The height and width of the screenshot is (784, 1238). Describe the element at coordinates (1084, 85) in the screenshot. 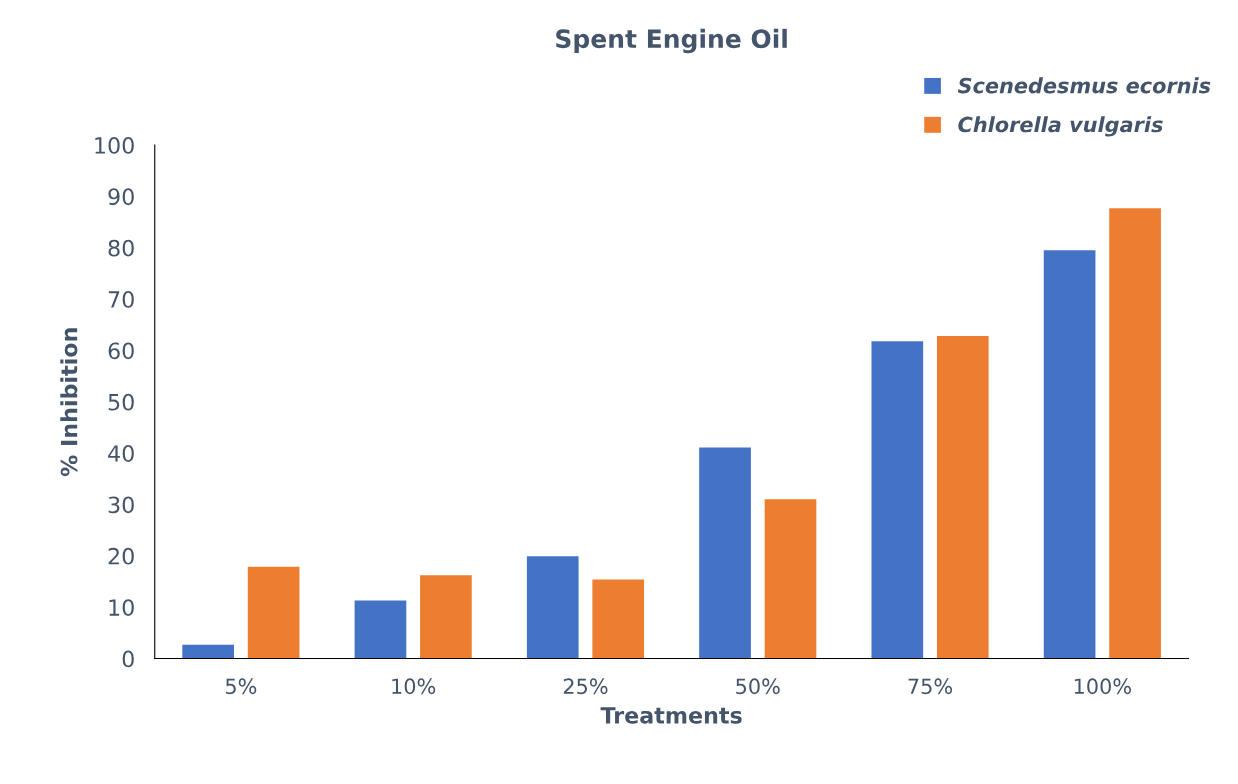

I see `legend-label: Scenedesmus ecornis` at that location.